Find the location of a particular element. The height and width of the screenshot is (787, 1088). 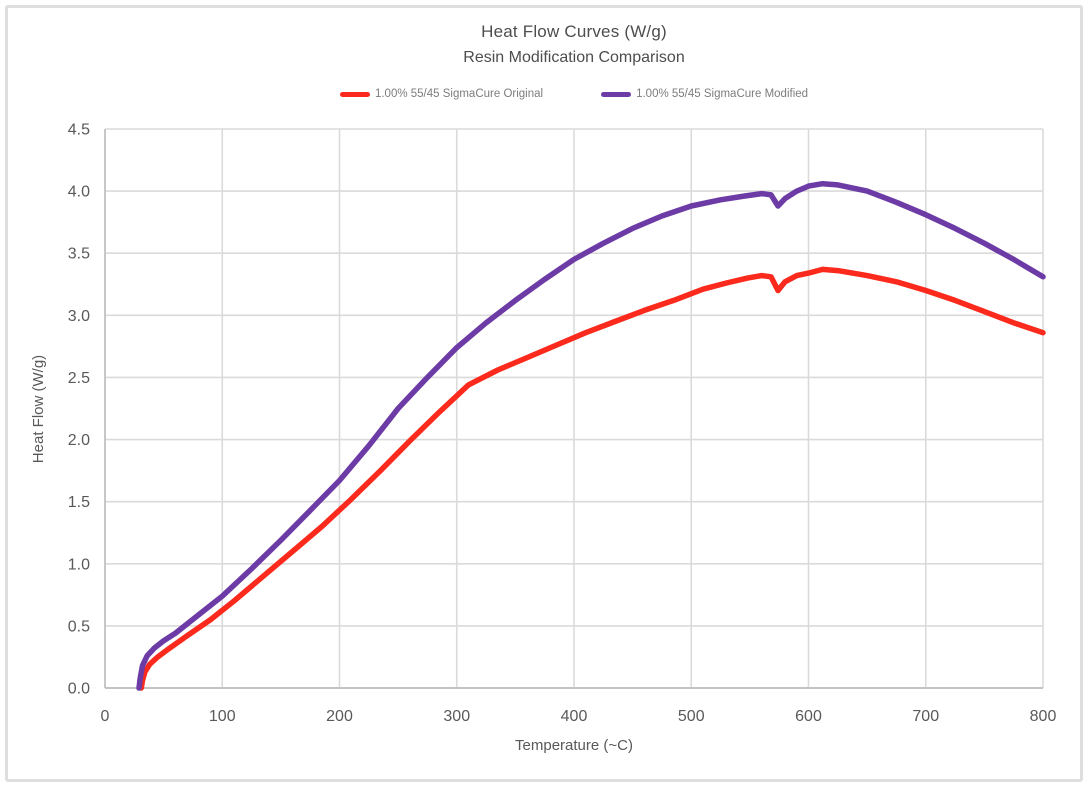

legend-label-modified: 1.00% 55/45 SigmaCure Modified is located at coordinates (722, 94).